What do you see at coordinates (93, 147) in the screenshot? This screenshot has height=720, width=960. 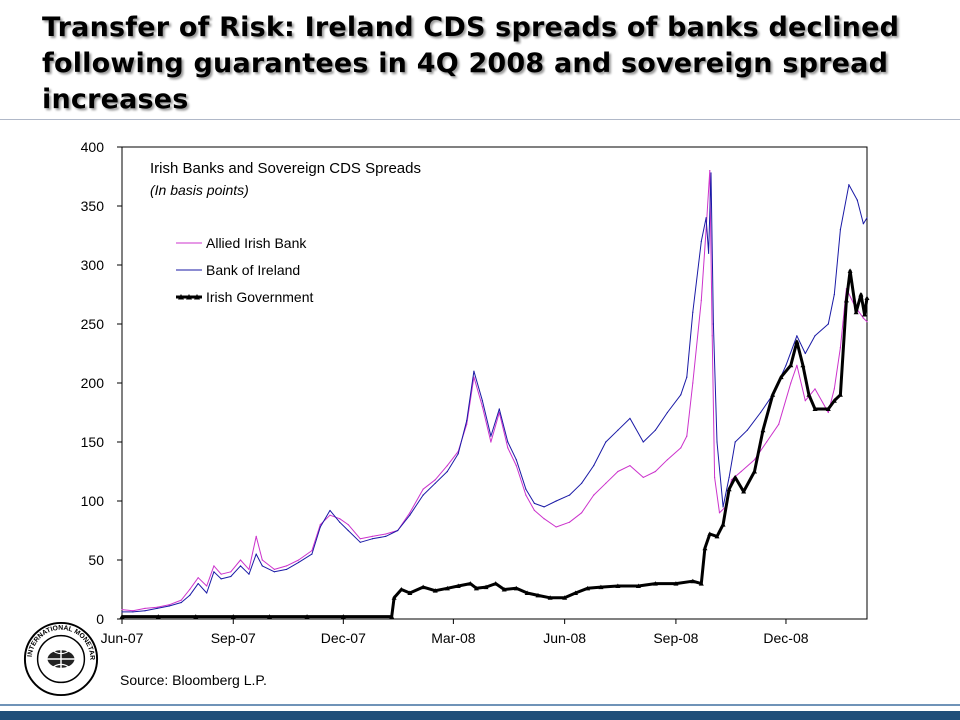 I see `y-tick-label: 400` at bounding box center [93, 147].